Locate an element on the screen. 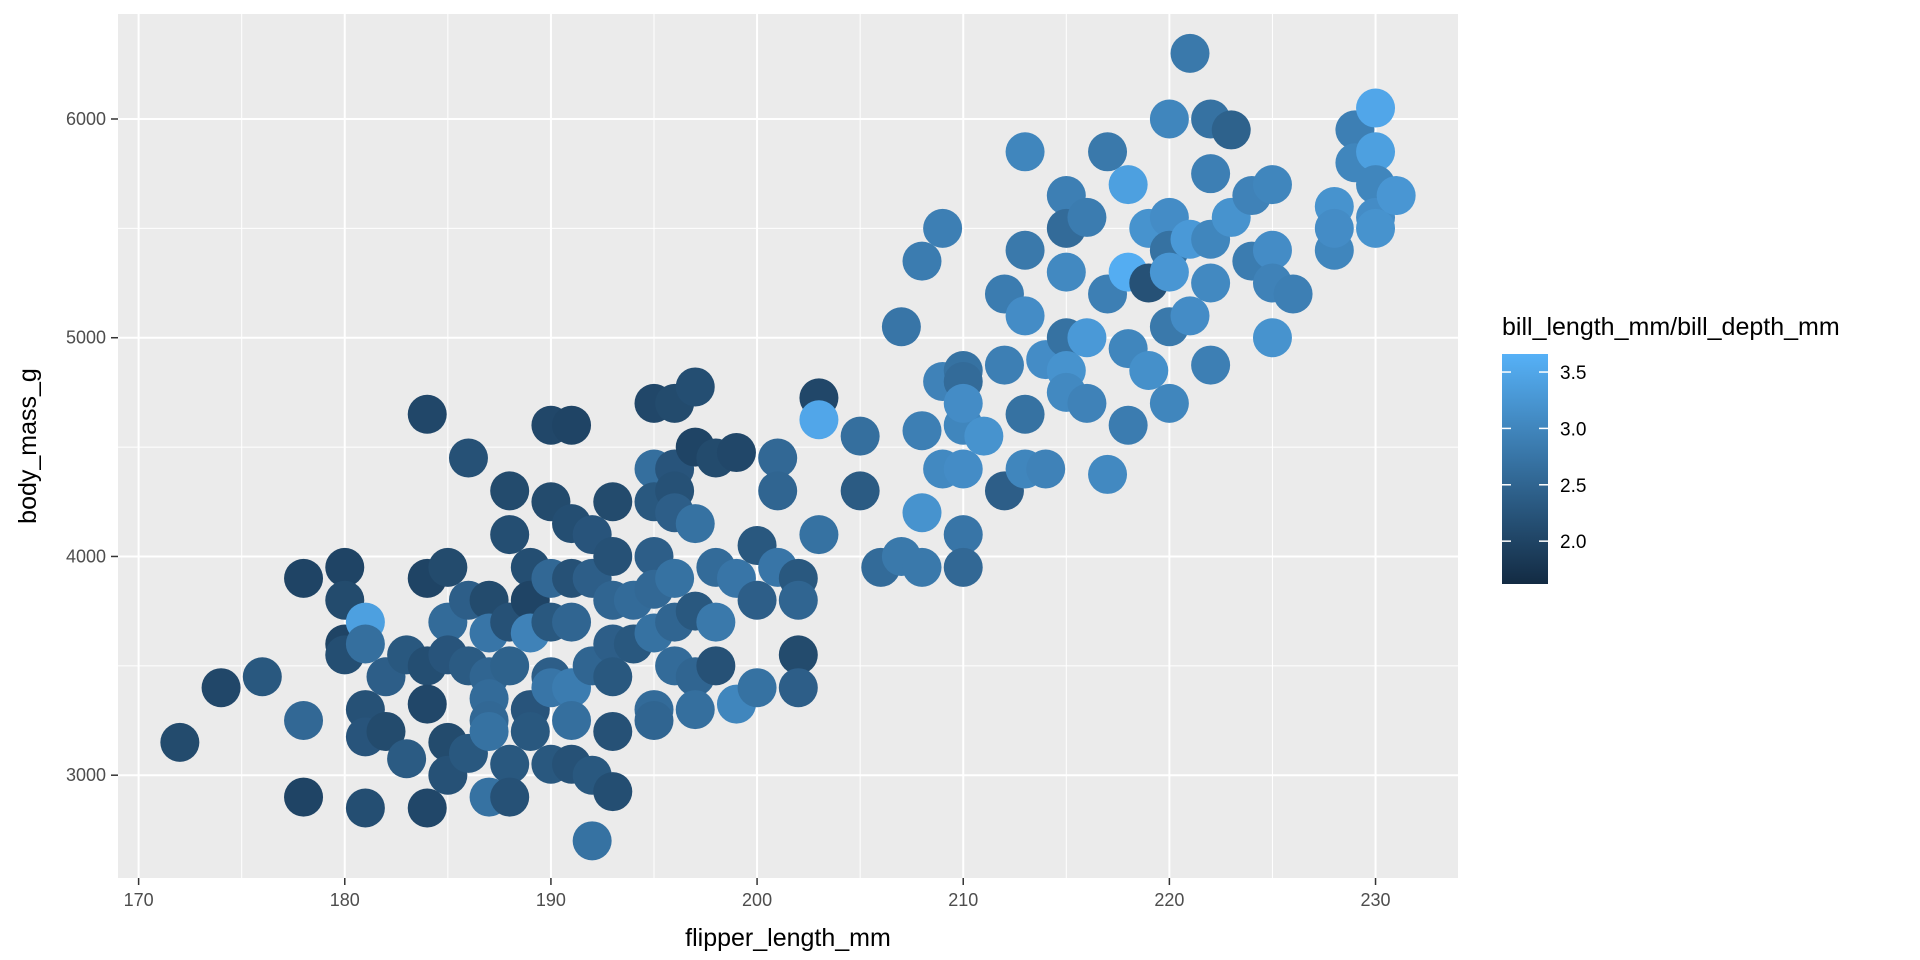 Image resolution: width=1920 pixels, height=960 pixels. legend-tick-label: 3.0 is located at coordinates (1573, 429).